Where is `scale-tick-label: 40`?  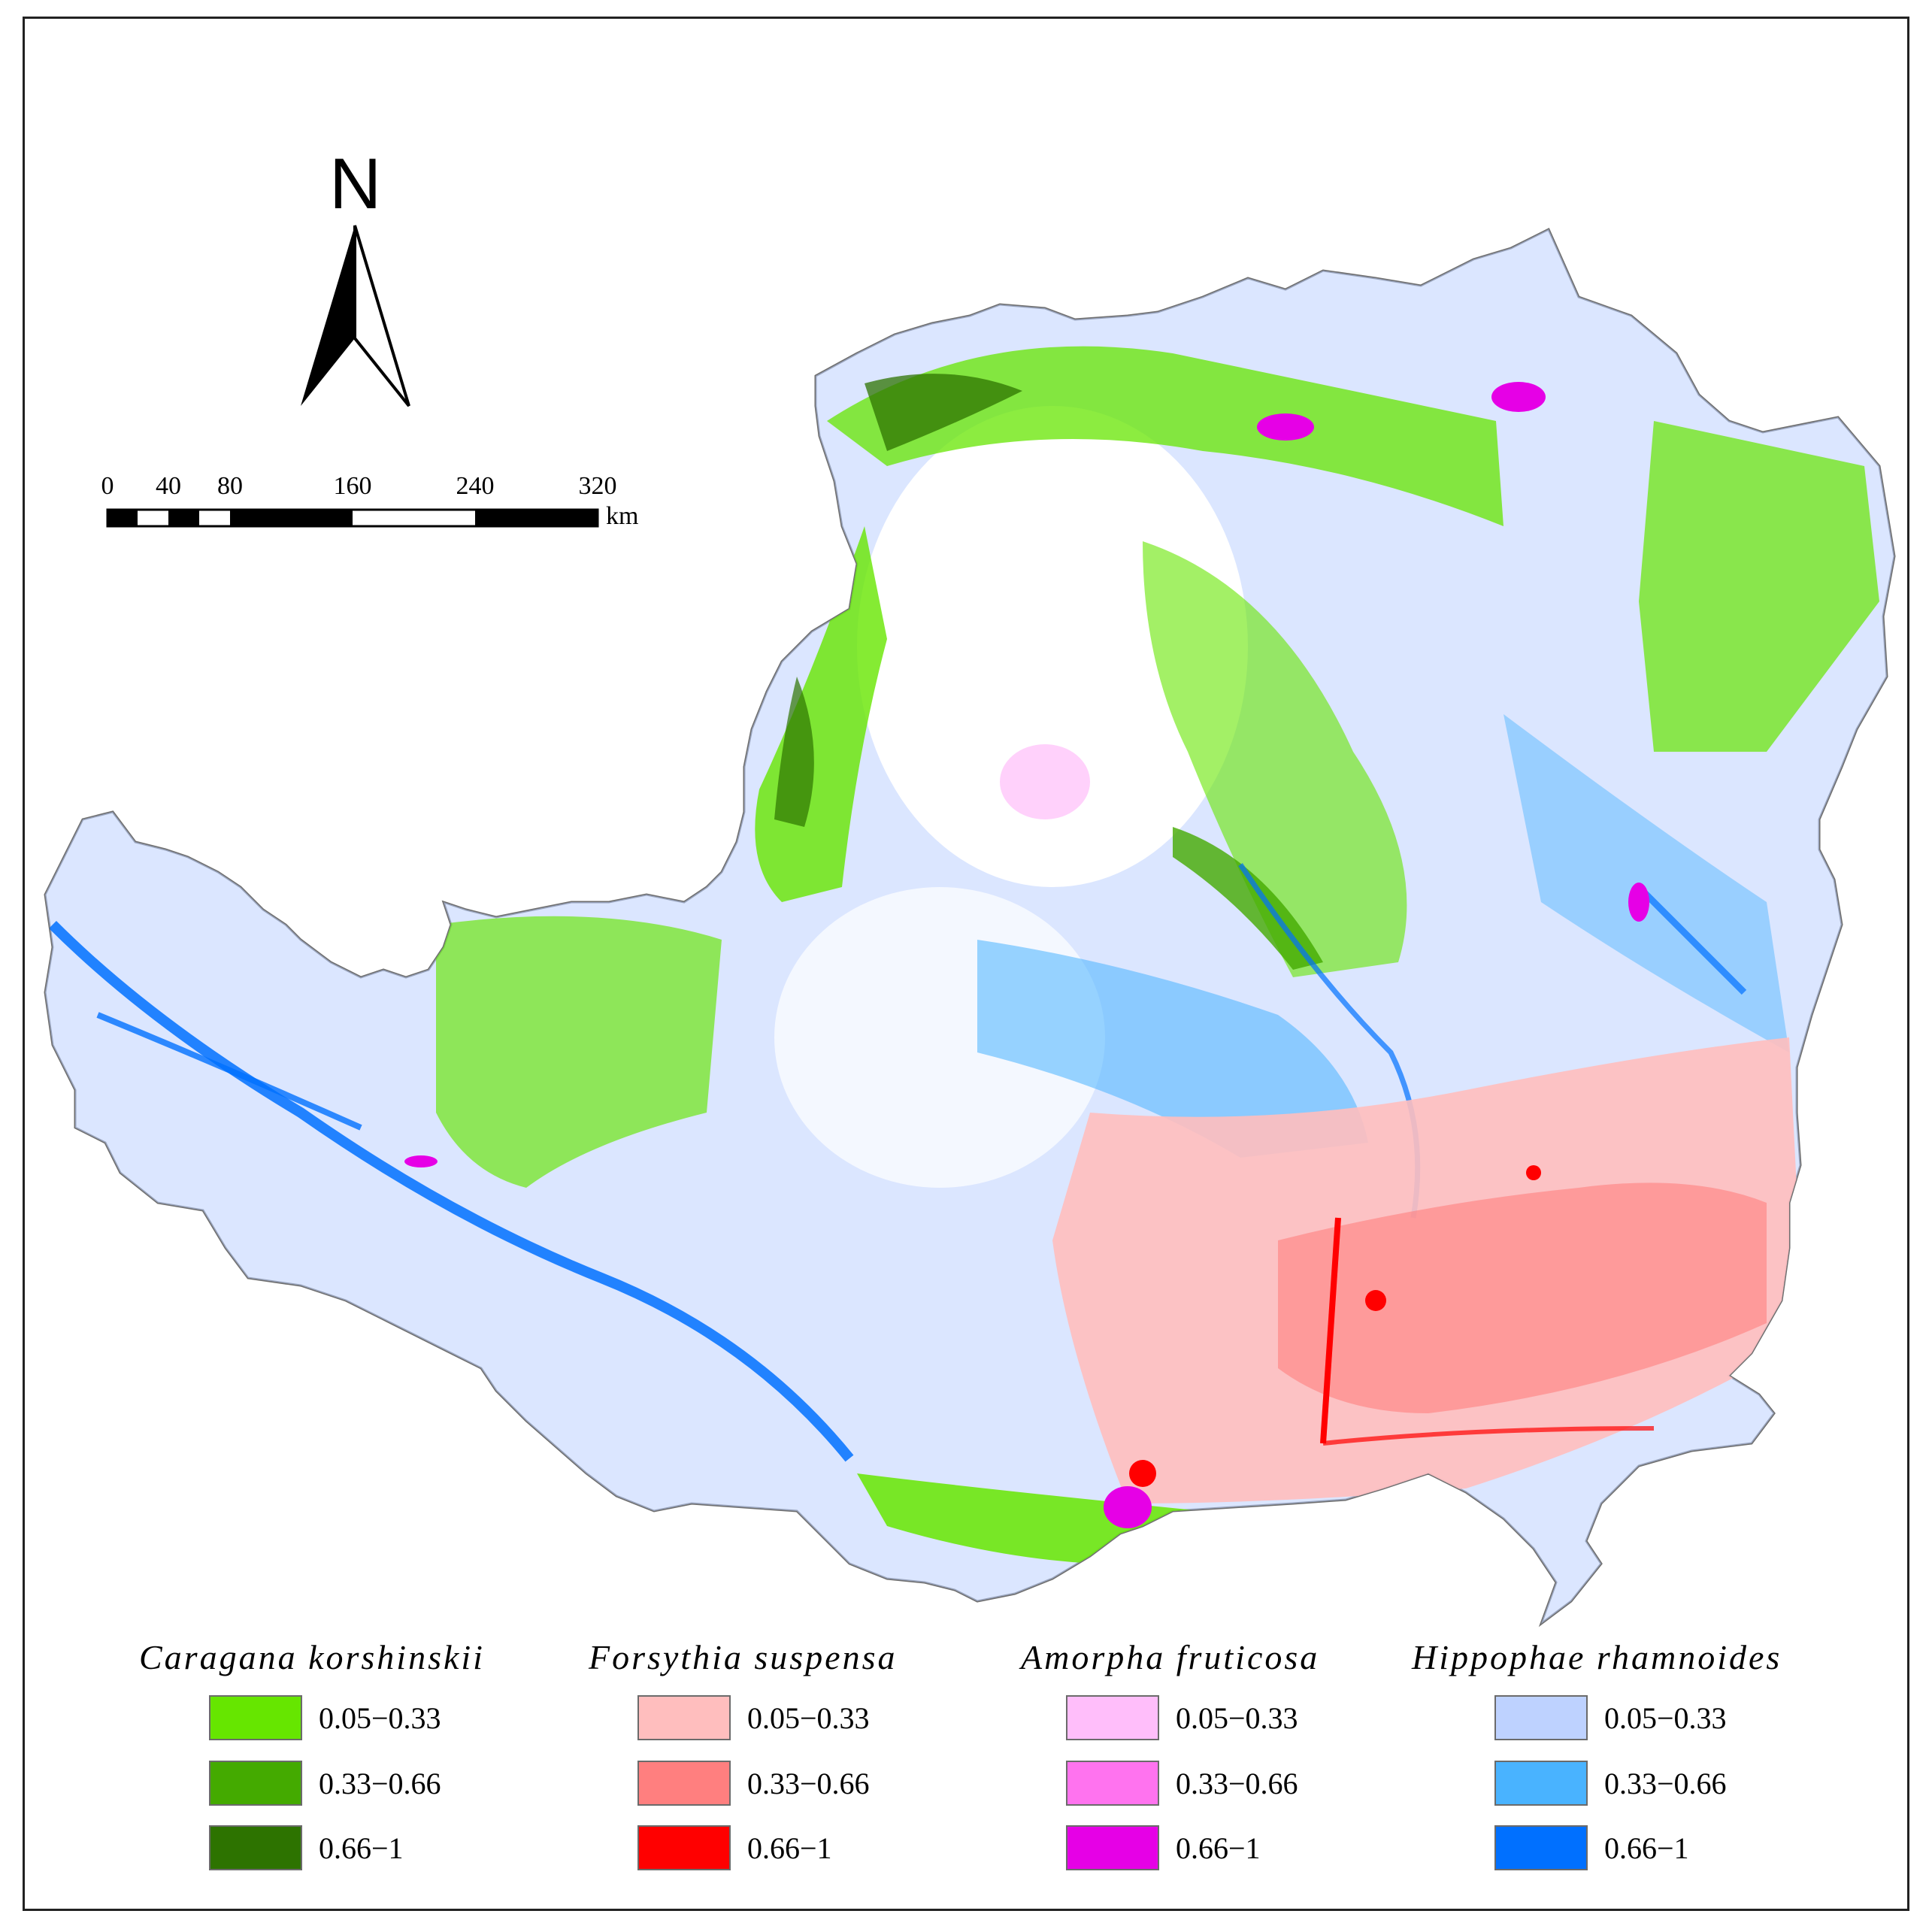 scale-tick-label: 40 is located at coordinates (168, 486).